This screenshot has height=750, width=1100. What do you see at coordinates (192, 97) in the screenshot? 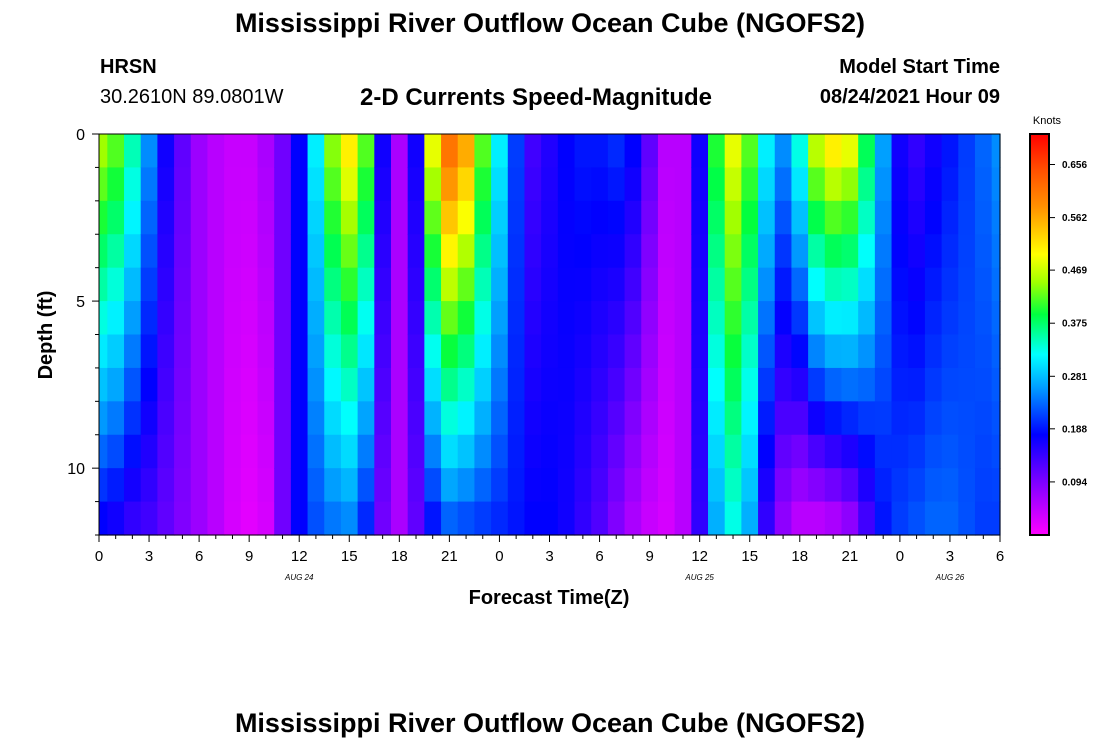
I see `station-coordinates: 30.2610N 89.0801W` at bounding box center [192, 97].